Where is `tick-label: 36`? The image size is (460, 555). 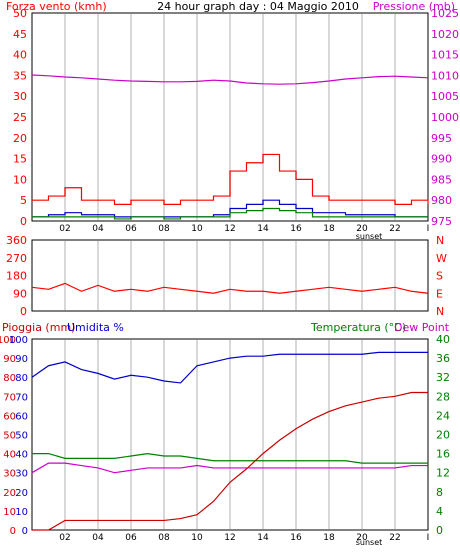 tick-label: 36 is located at coordinates (443, 358).